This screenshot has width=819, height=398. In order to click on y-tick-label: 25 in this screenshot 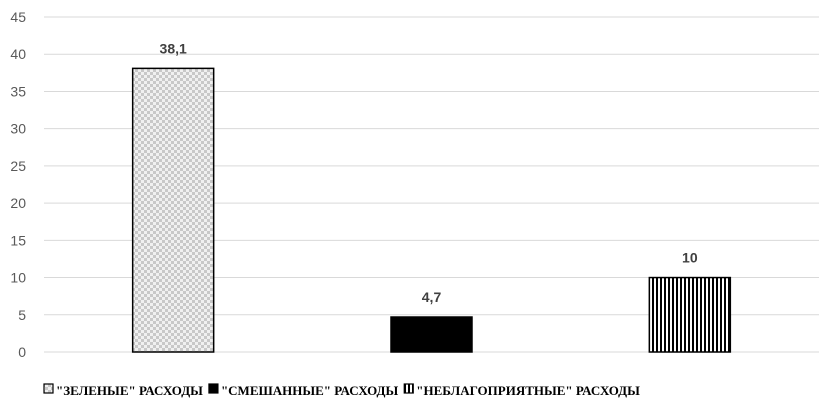, I will do `click(18, 166)`.